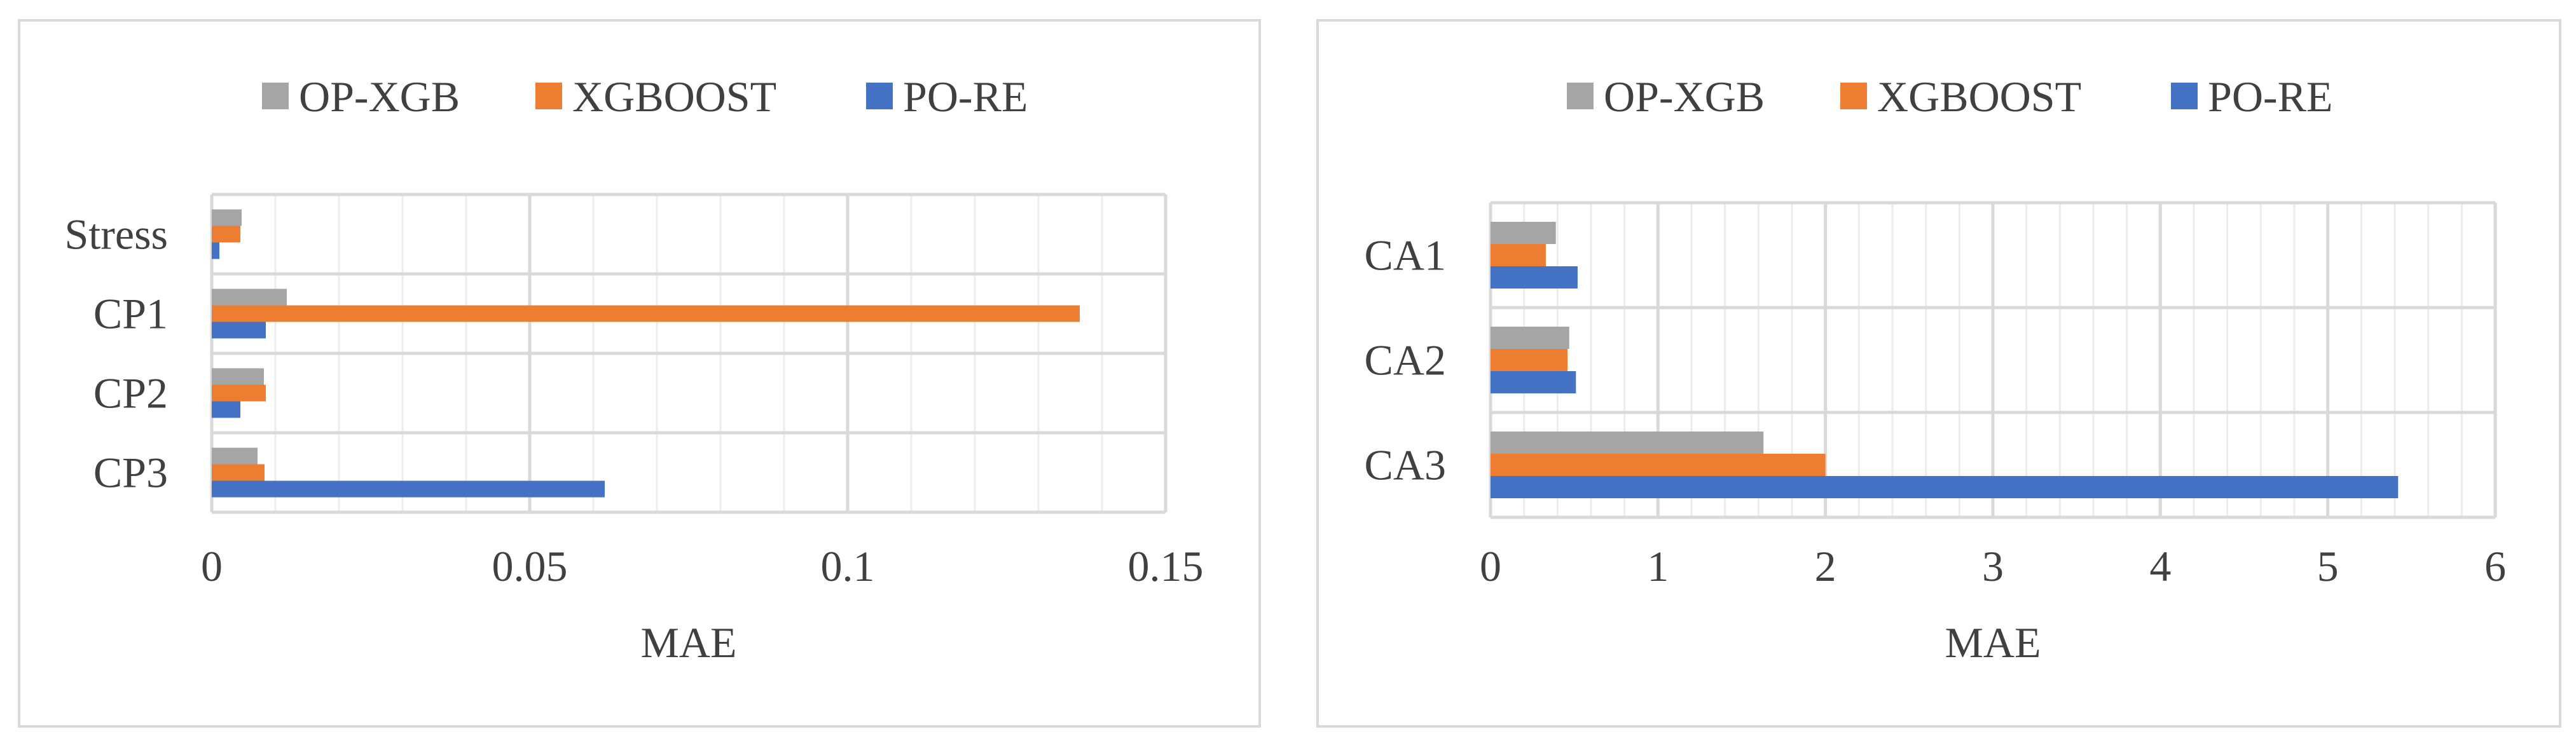 The image size is (2576, 748). Describe the element at coordinates (238, 376) in the screenshot. I see `bar-op-xgb-cp2` at that location.